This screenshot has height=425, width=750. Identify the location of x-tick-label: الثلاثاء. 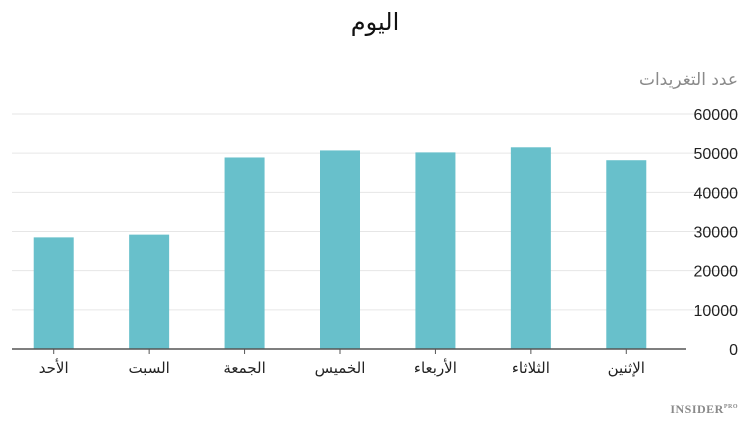
(531, 368).